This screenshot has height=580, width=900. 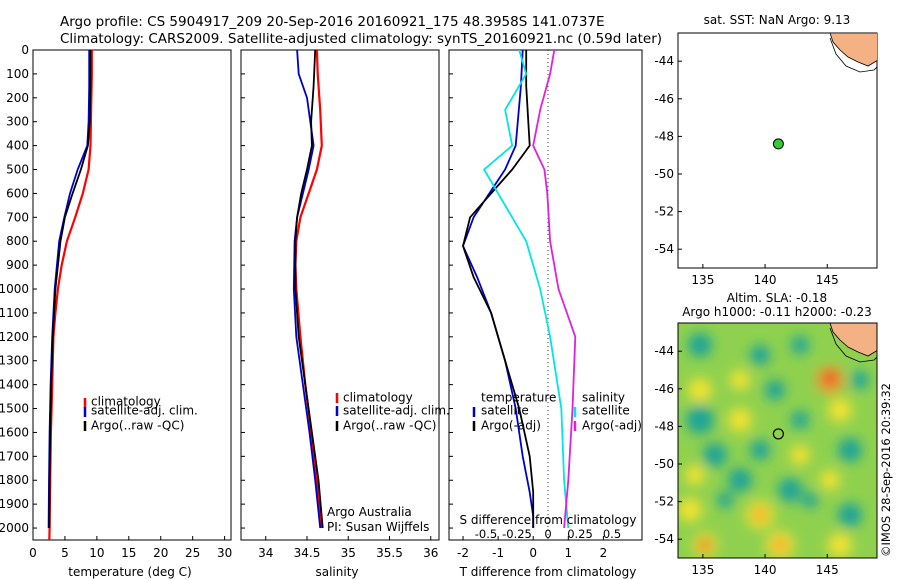 What do you see at coordinates (65, 553) in the screenshot?
I see `x-tick-label: 5` at bounding box center [65, 553].